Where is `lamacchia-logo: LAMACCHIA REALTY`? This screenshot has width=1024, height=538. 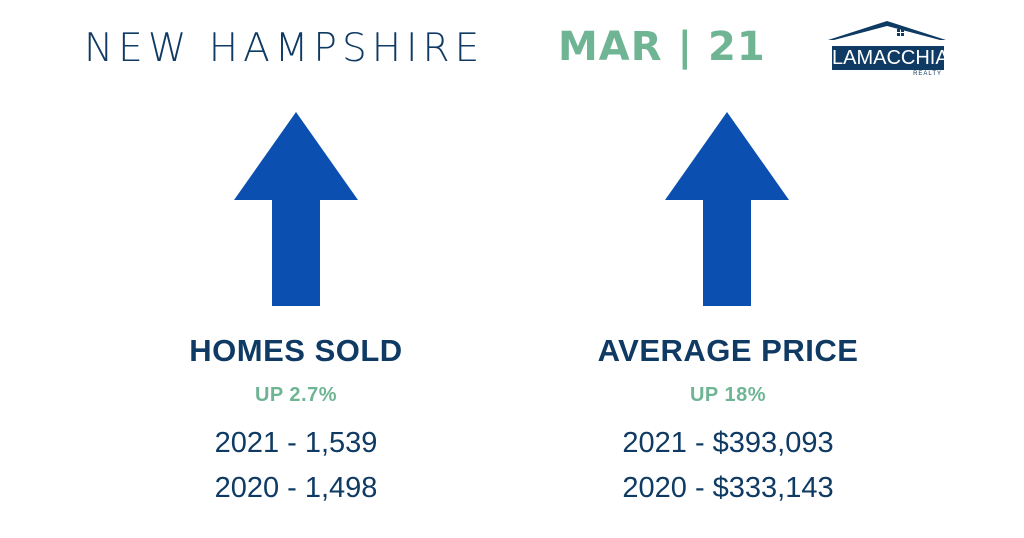
lamacchia-logo: LAMACCHIA REALTY is located at coordinates (887, 49).